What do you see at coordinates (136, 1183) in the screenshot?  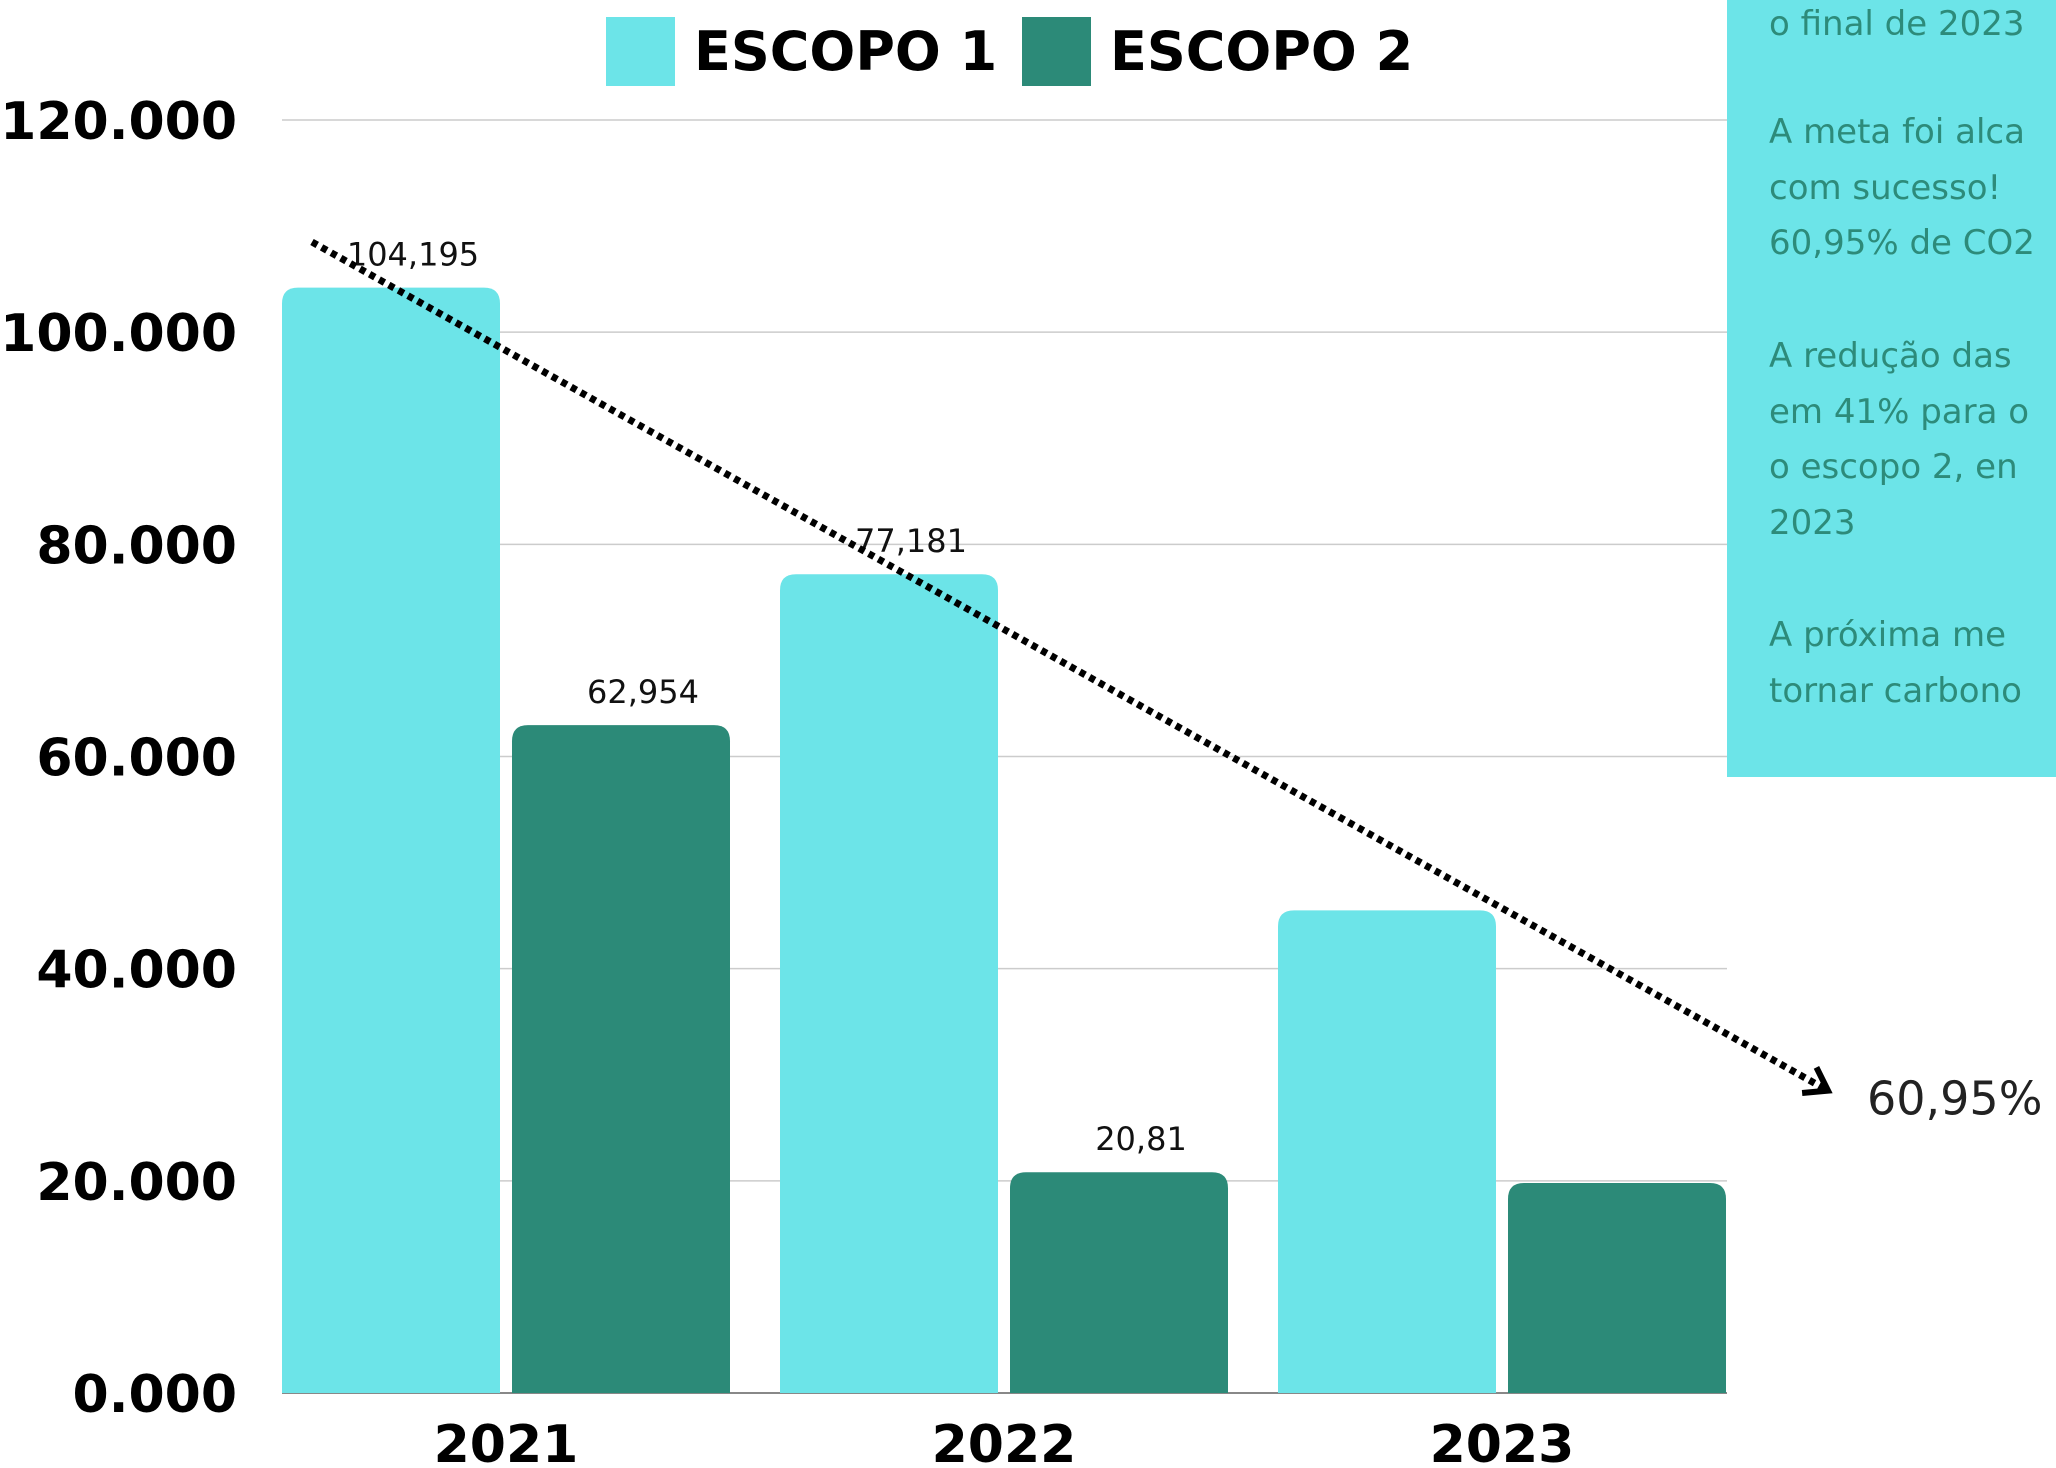 I see `y-tick-label: 20.000` at bounding box center [136, 1183].